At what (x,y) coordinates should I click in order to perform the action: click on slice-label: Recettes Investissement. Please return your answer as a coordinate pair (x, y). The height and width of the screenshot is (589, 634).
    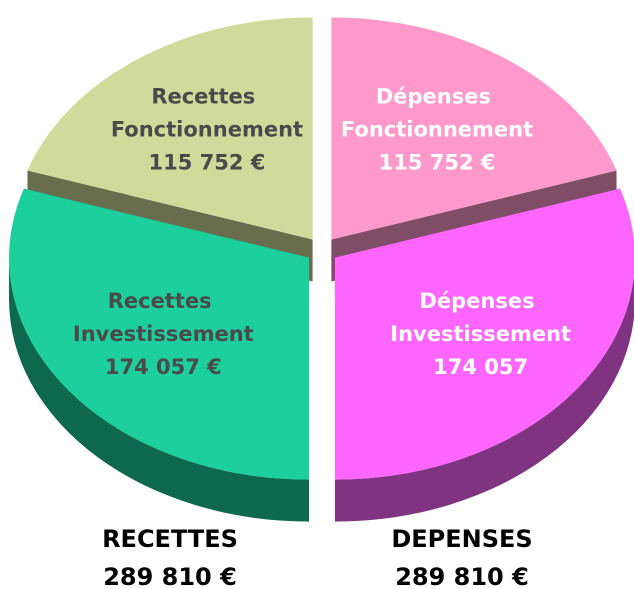
    Looking at the image, I should click on (163, 317).